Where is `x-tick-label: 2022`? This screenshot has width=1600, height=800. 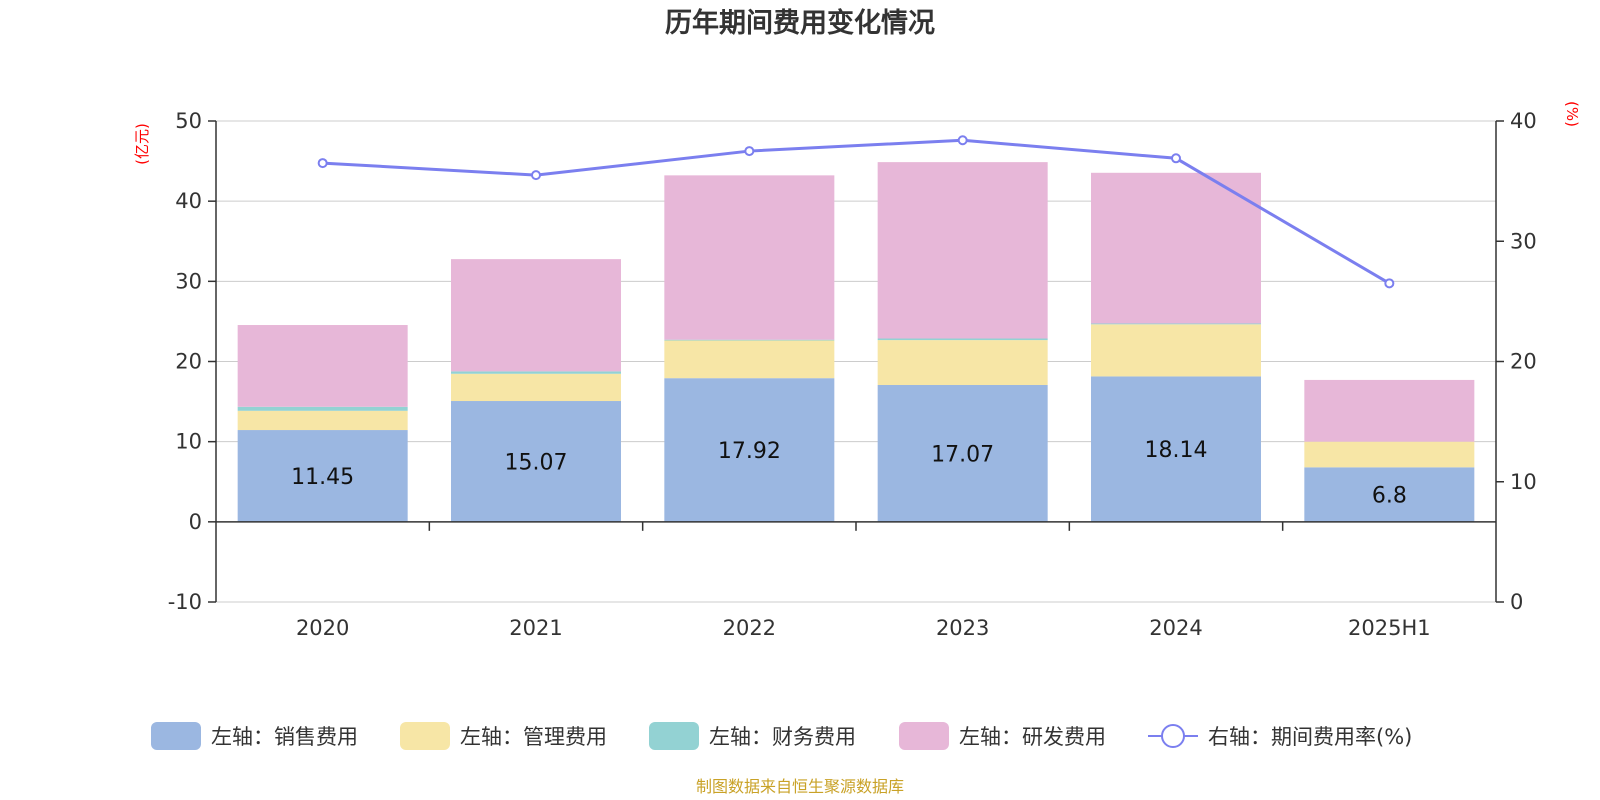
x-tick-label: 2022 is located at coordinates (749, 628).